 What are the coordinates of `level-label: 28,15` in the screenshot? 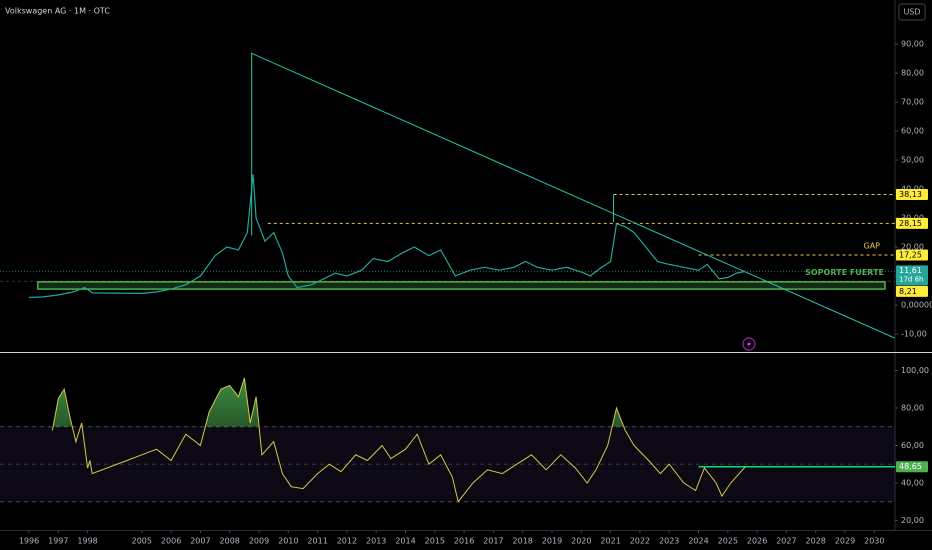 It's located at (910, 223).